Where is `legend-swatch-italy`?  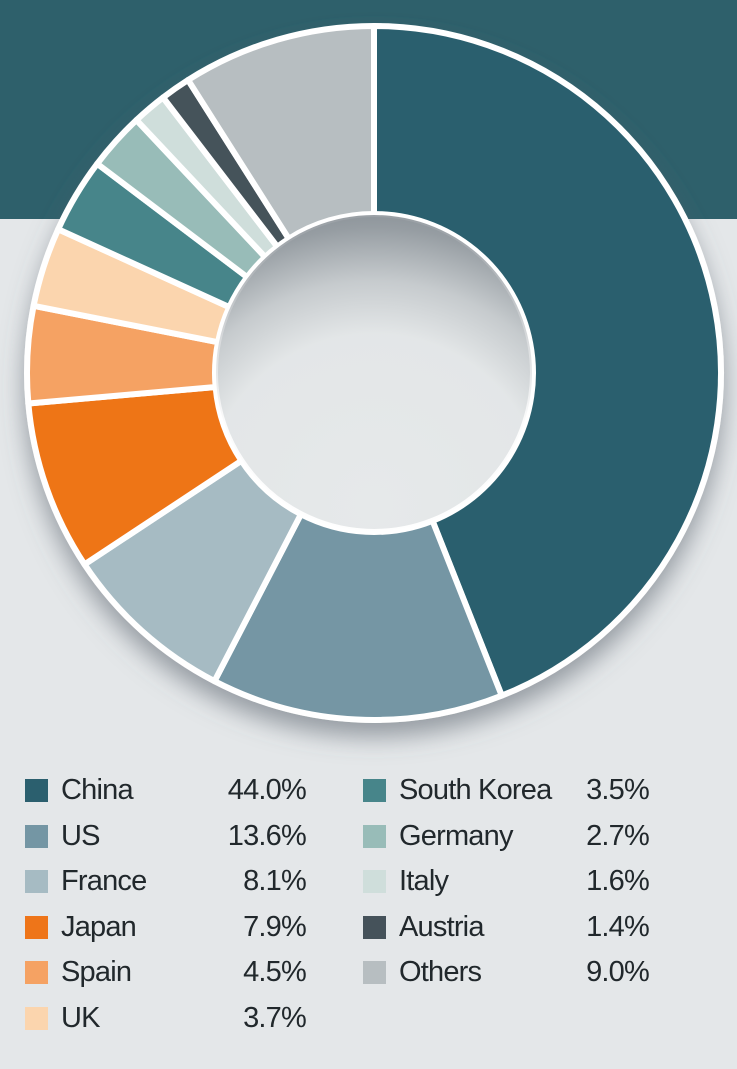 legend-swatch-italy is located at coordinates (374, 882).